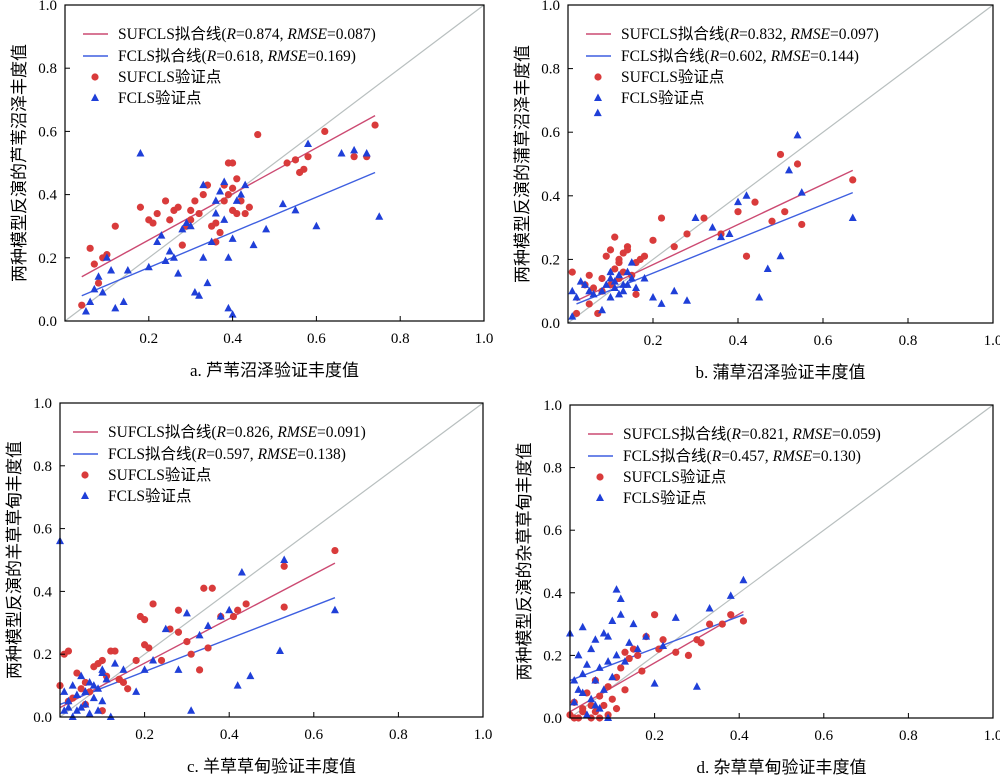 The height and width of the screenshot is (775, 1000). I want to click on x-tick-label: 0.2, so click(144, 735).